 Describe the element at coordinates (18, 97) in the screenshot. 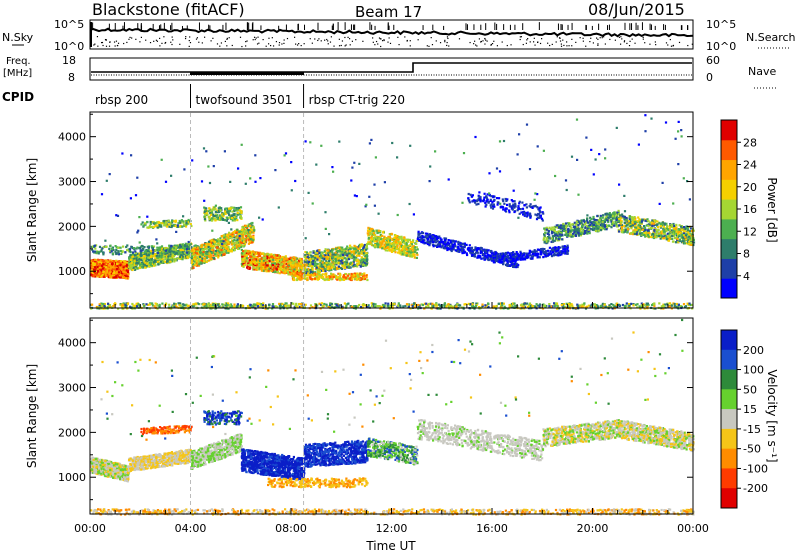

I see `cpid-label: CPID` at that location.